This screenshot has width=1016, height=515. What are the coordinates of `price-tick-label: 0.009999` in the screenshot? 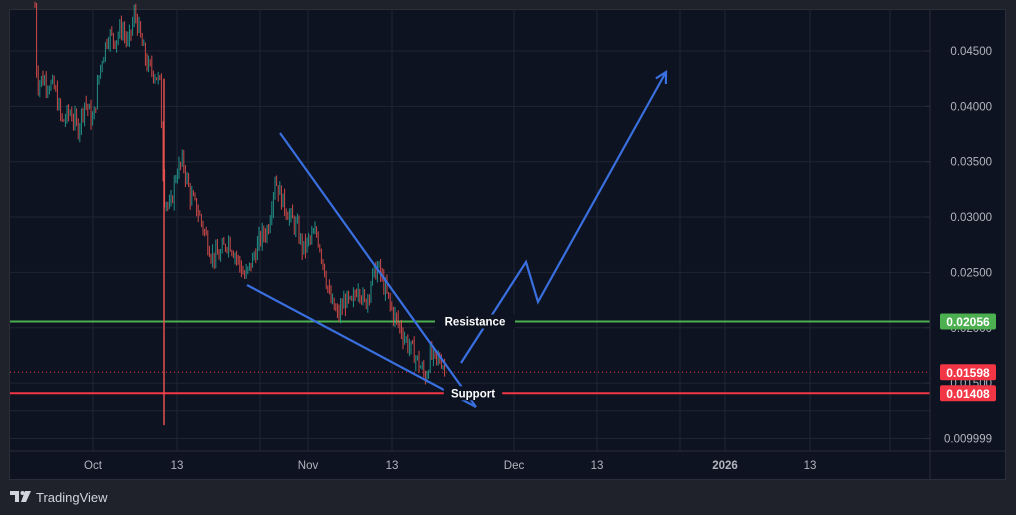 It's located at (968, 439).